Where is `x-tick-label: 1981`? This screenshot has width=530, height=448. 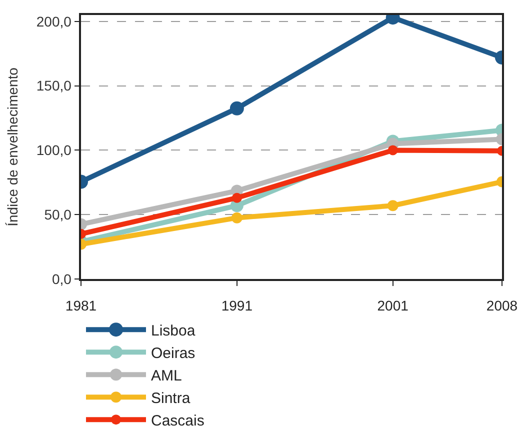 x-tick-label: 1981 is located at coordinates (81, 306).